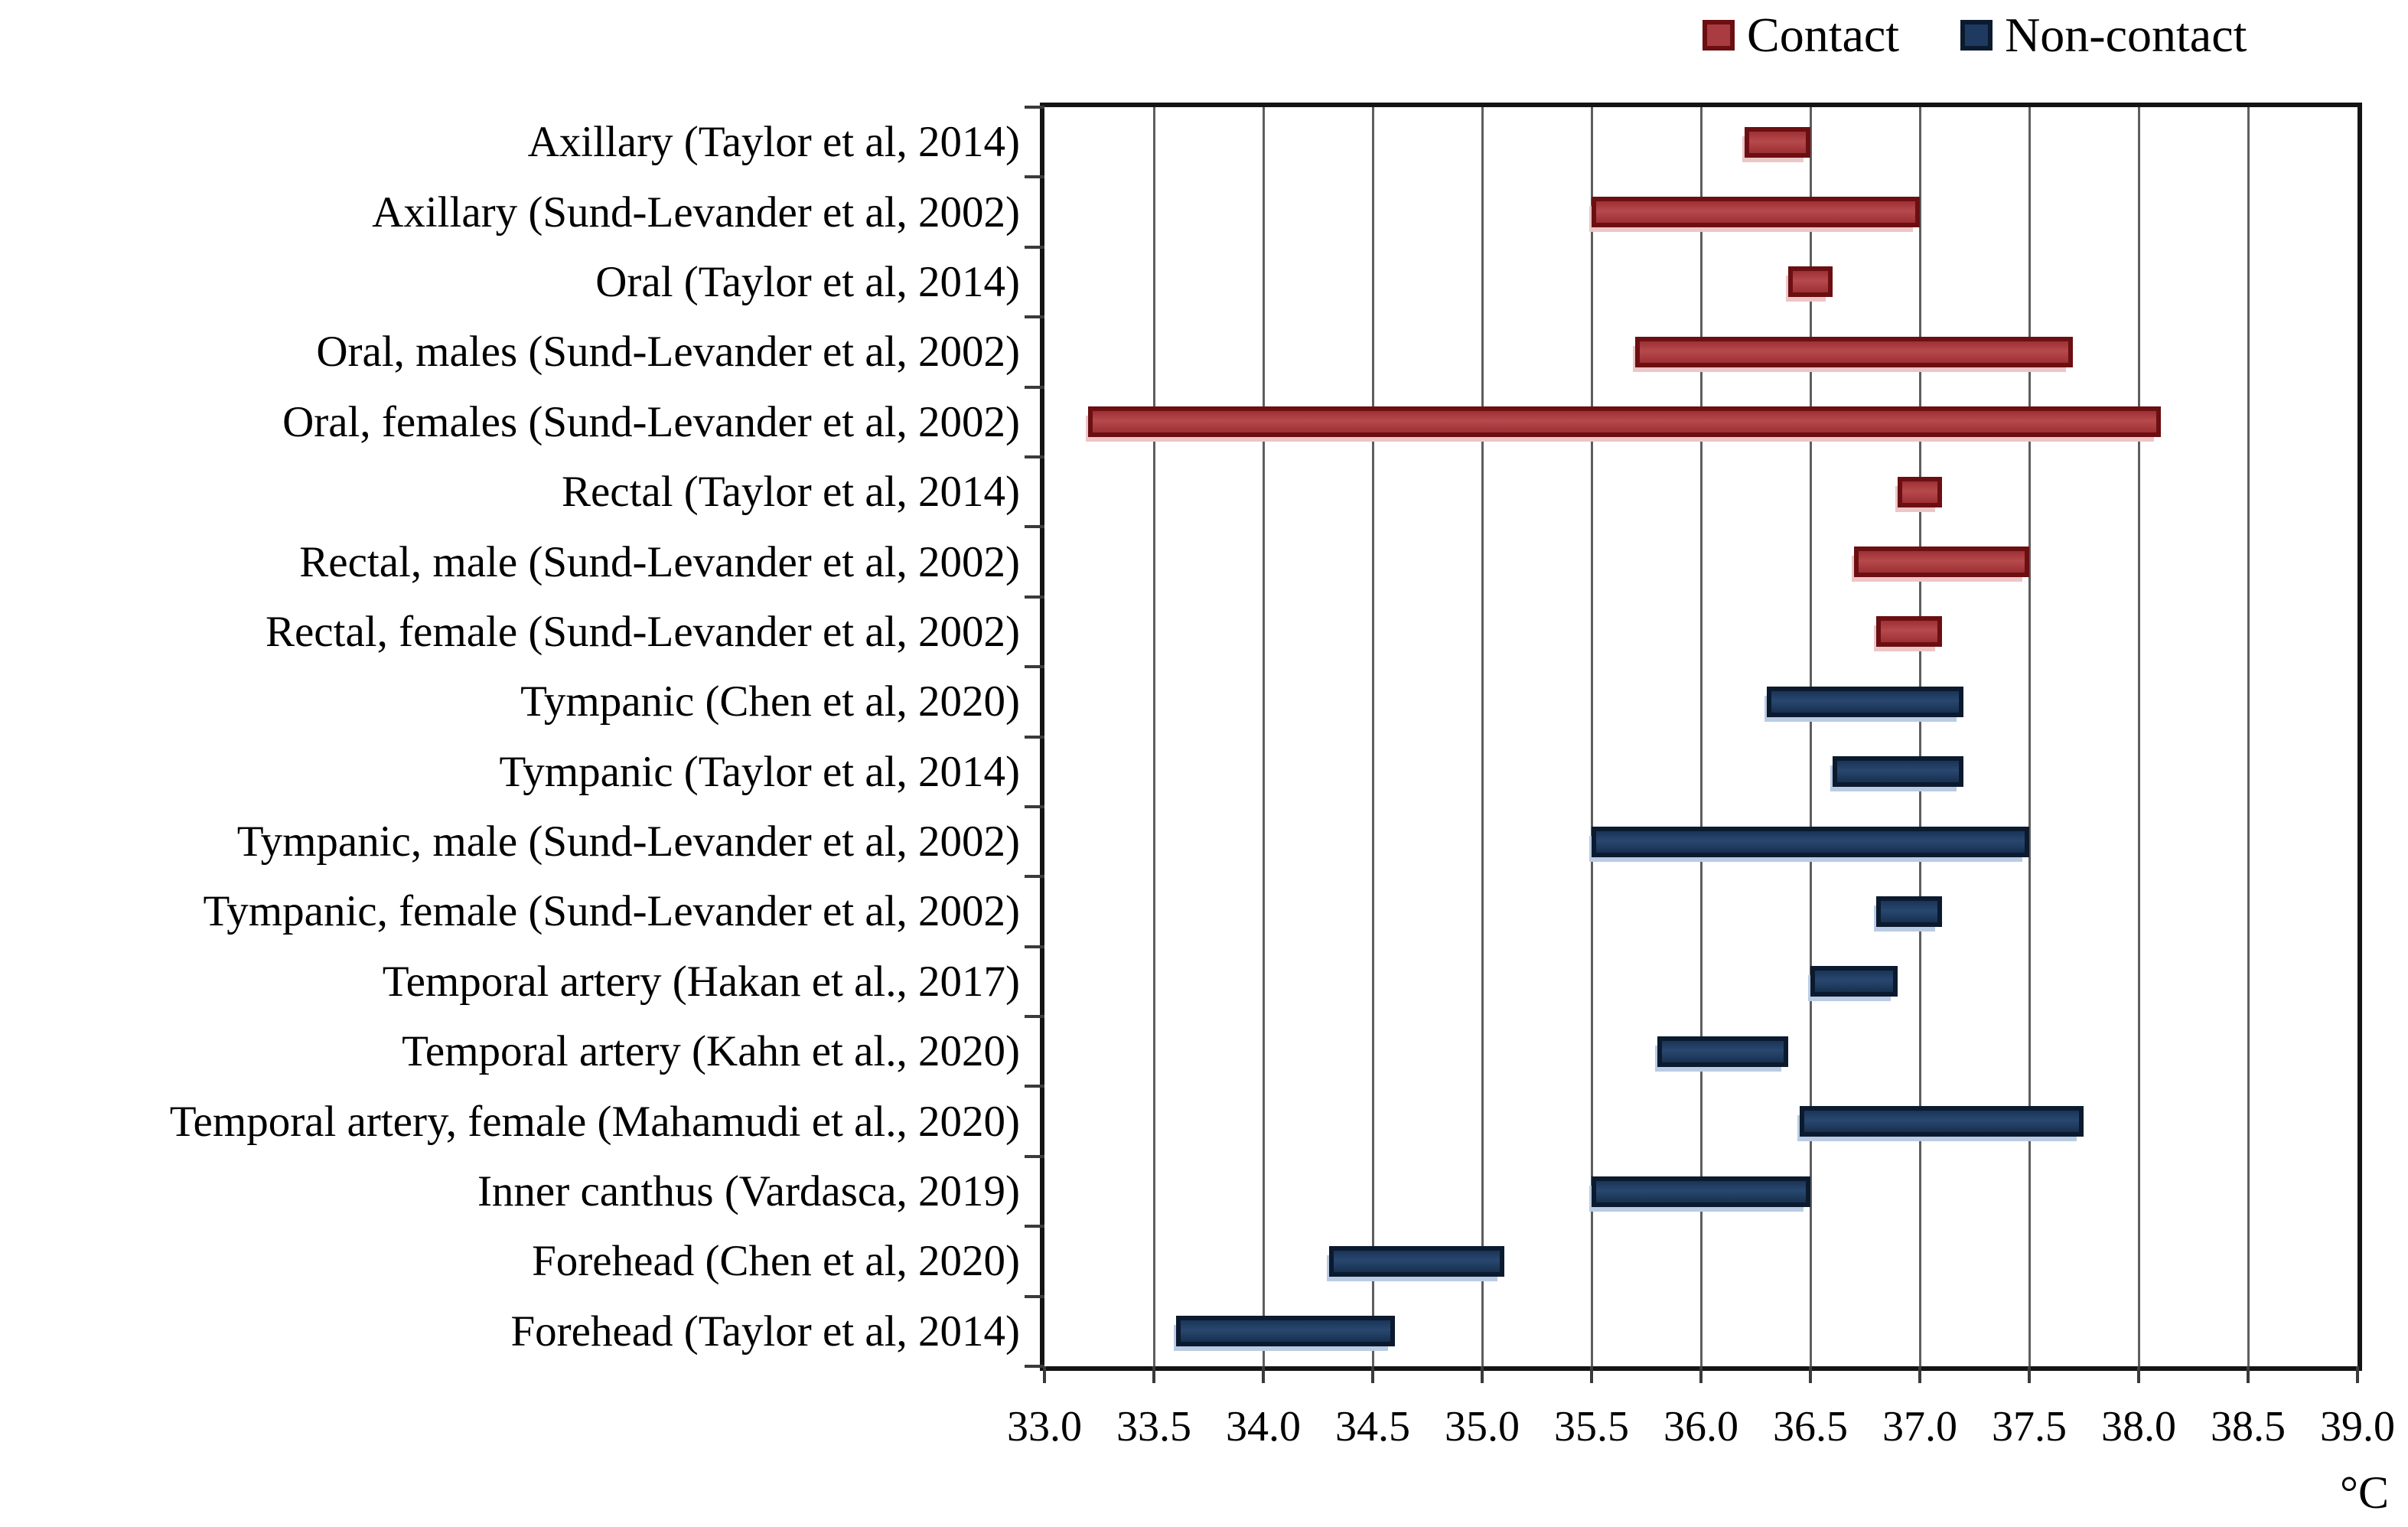 The width and height of the screenshot is (2408, 1527). I want to click on x-axis-tick-label: 34.5, so click(1372, 1426).